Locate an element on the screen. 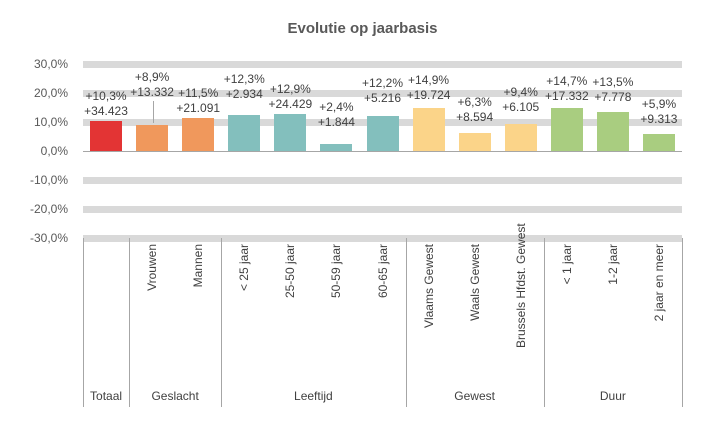 The image size is (725, 427). bar-waals-gewest is located at coordinates (474, 141).